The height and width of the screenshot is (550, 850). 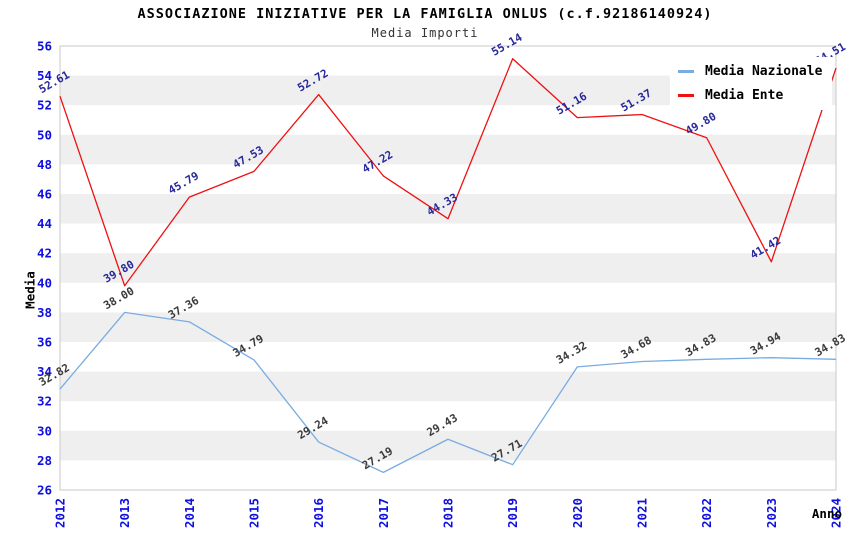 I want to click on legend-label-media-ente: Media Ente, so click(x=744, y=95).